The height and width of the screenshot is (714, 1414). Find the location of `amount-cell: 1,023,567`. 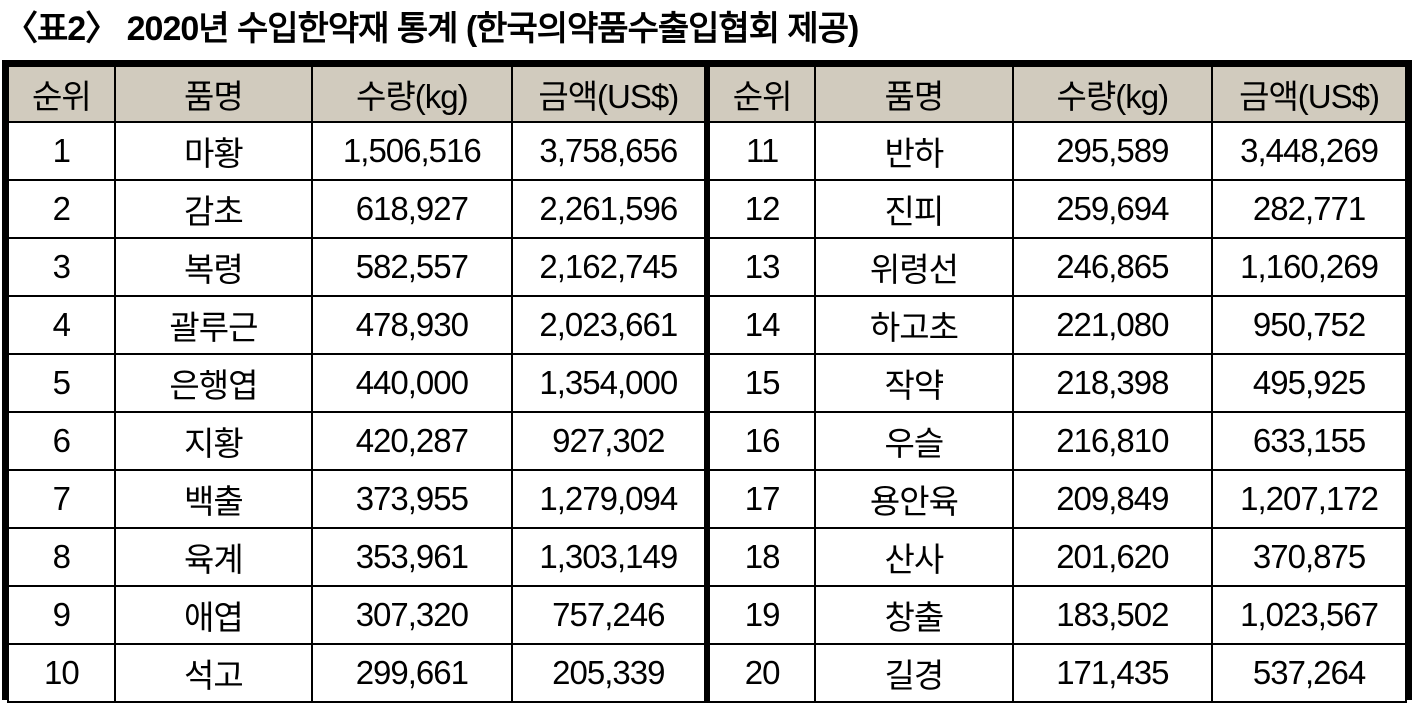

amount-cell: 1,023,567 is located at coordinates (1309, 615).